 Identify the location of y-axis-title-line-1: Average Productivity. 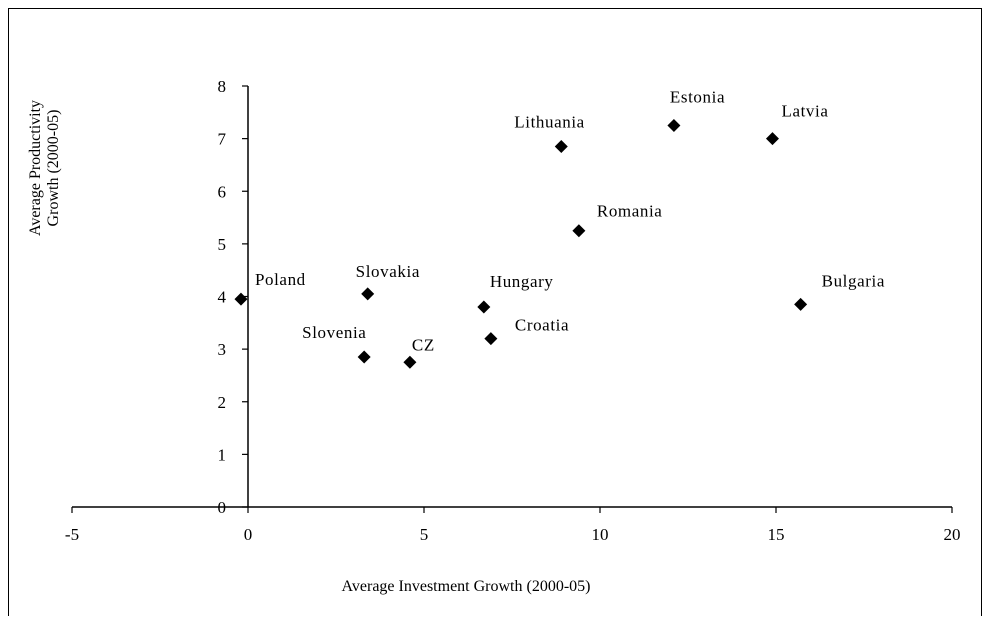
(35, 168).